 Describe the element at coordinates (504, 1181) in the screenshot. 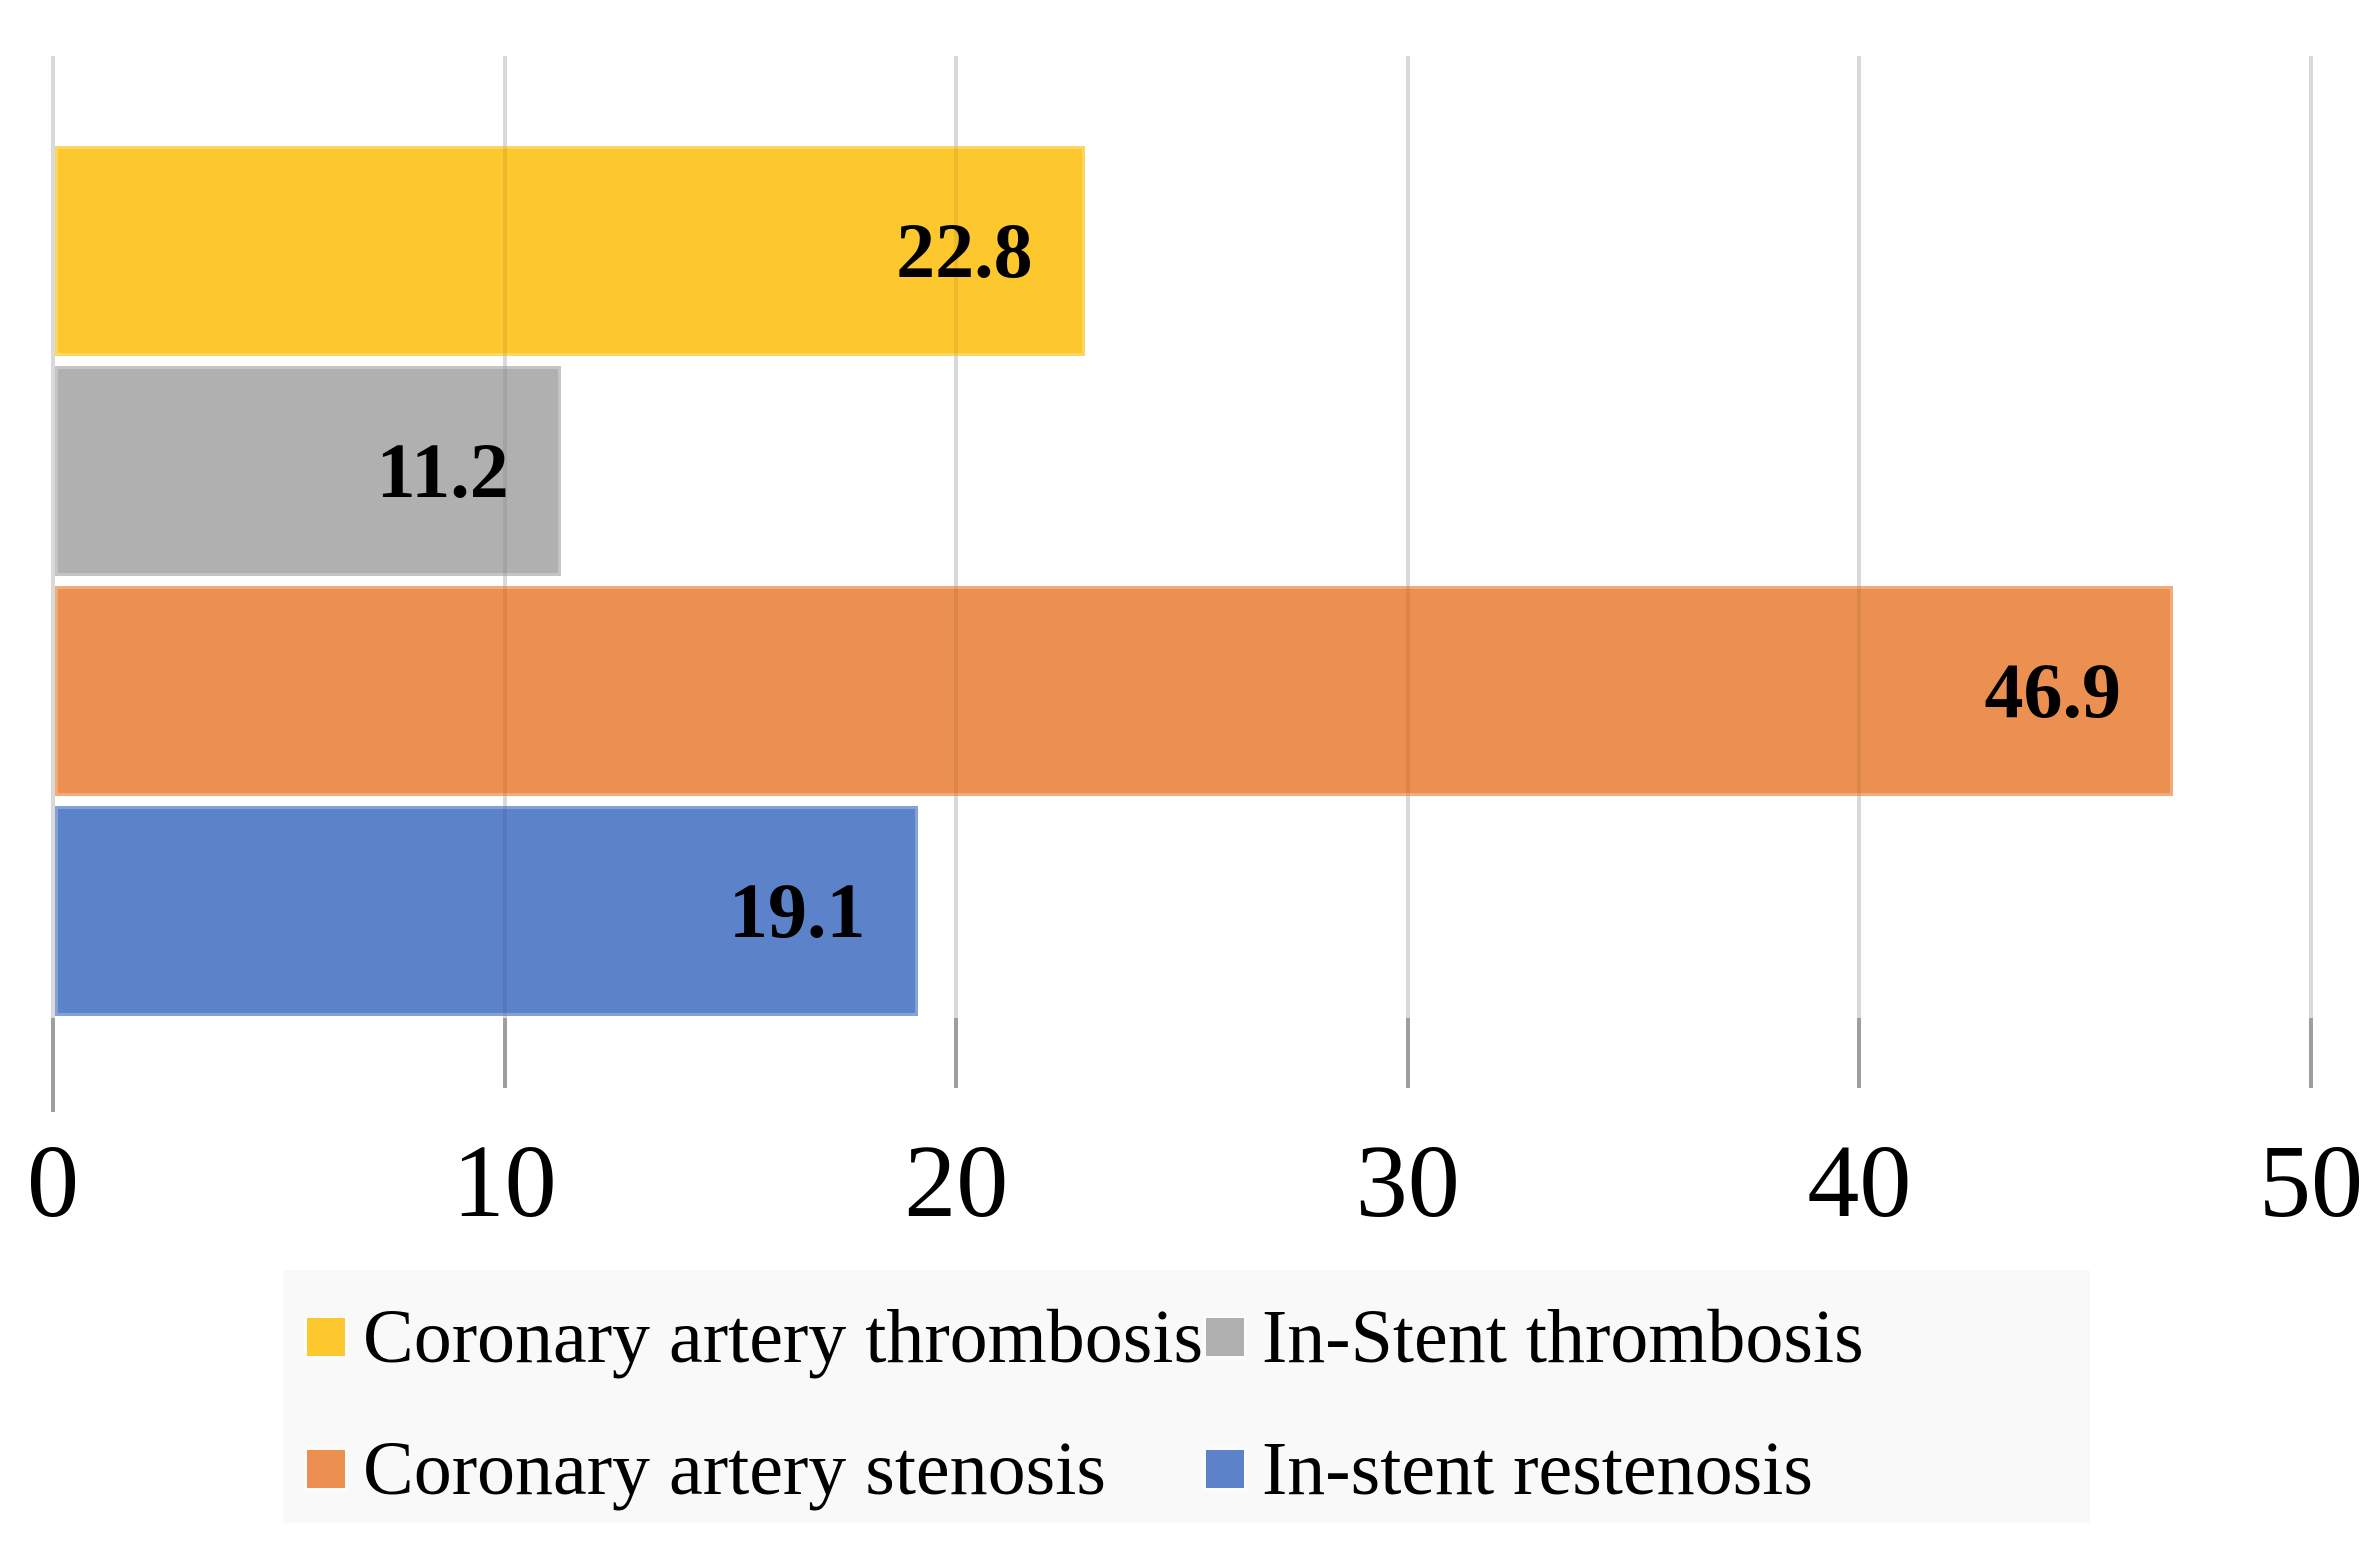

I see `x-axis-label-10: 10` at that location.